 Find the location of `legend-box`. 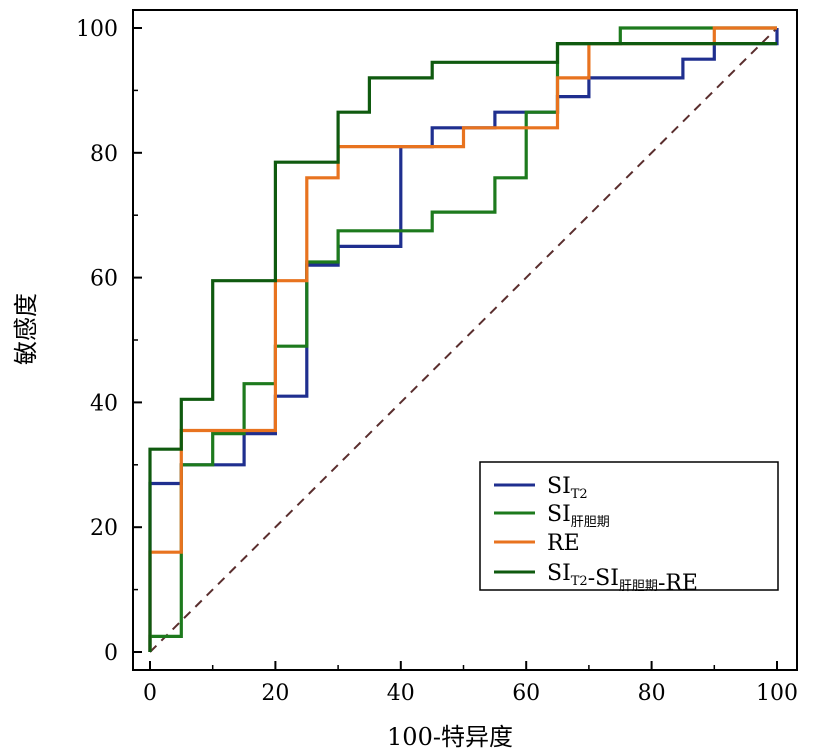

legend-box is located at coordinates (629, 526).